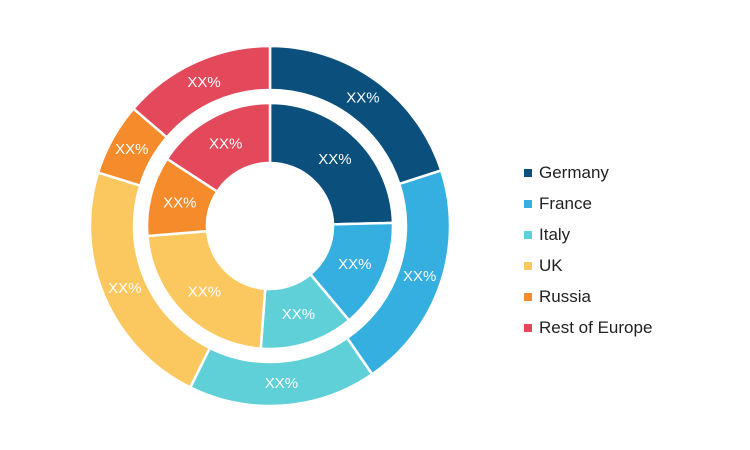 This screenshot has width=750, height=450. I want to click on legend-item-france: France, so click(588, 203).